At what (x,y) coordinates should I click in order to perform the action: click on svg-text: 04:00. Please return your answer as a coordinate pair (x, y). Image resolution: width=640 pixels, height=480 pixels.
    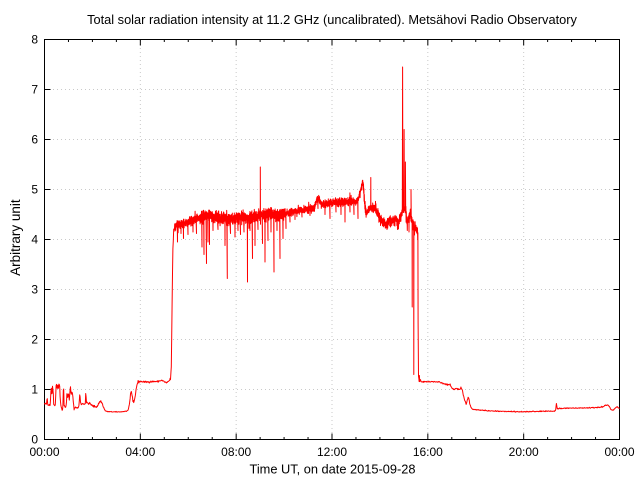
    Looking at the image, I should click on (140, 452).